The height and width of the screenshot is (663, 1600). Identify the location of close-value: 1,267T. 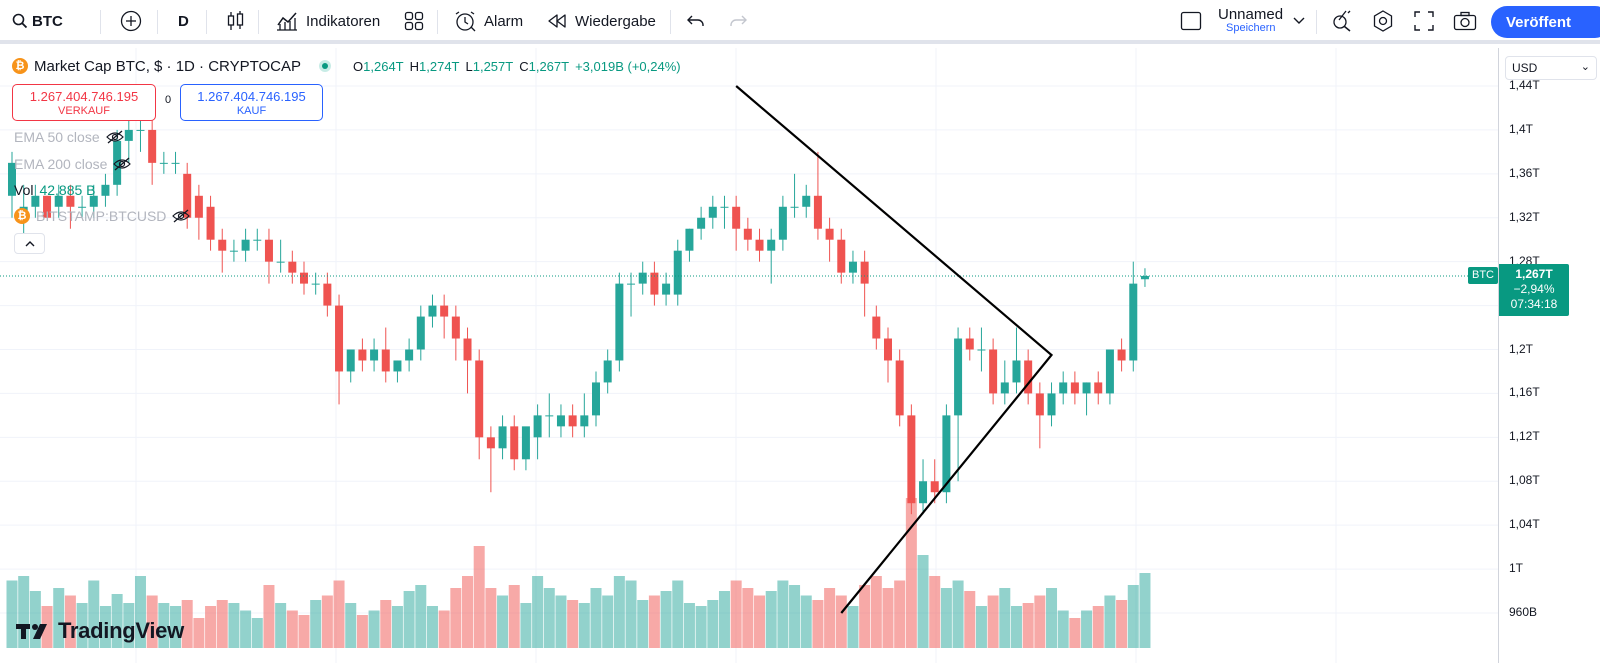
(549, 66).